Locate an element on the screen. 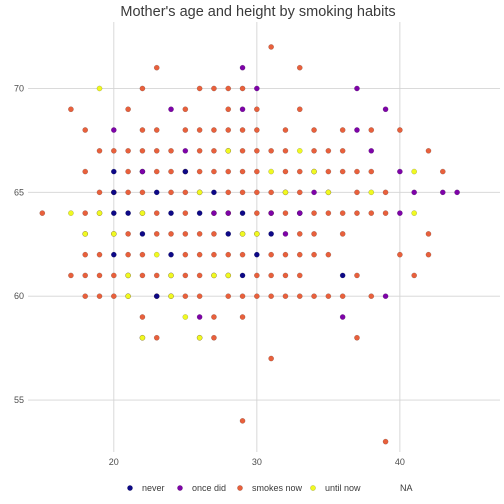 The image size is (504, 504). legend-label-never: never is located at coordinates (153, 488).